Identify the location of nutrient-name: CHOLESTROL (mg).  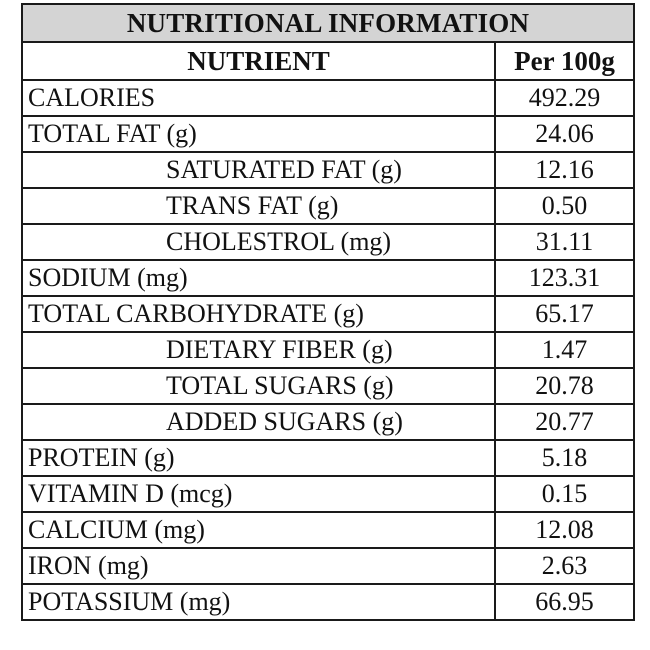
(258, 242).